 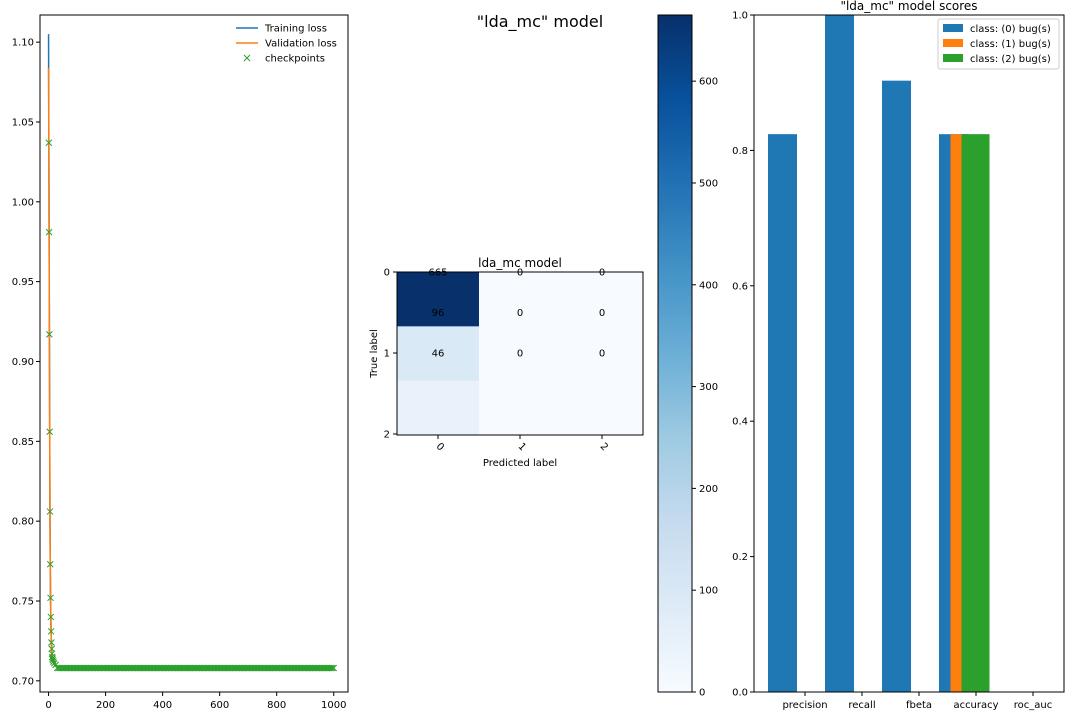 What do you see at coordinates (702, 693) in the screenshot?
I see `colorbar-tick-label: 0` at bounding box center [702, 693].